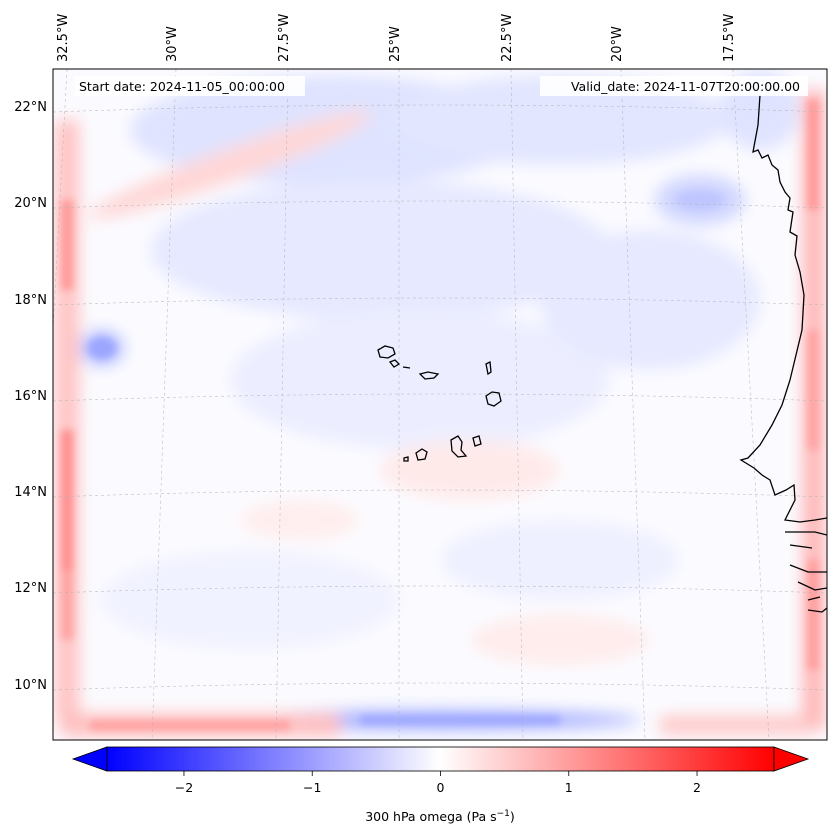  I want to click on lon-label: 27.5°W, so click(284, 38).